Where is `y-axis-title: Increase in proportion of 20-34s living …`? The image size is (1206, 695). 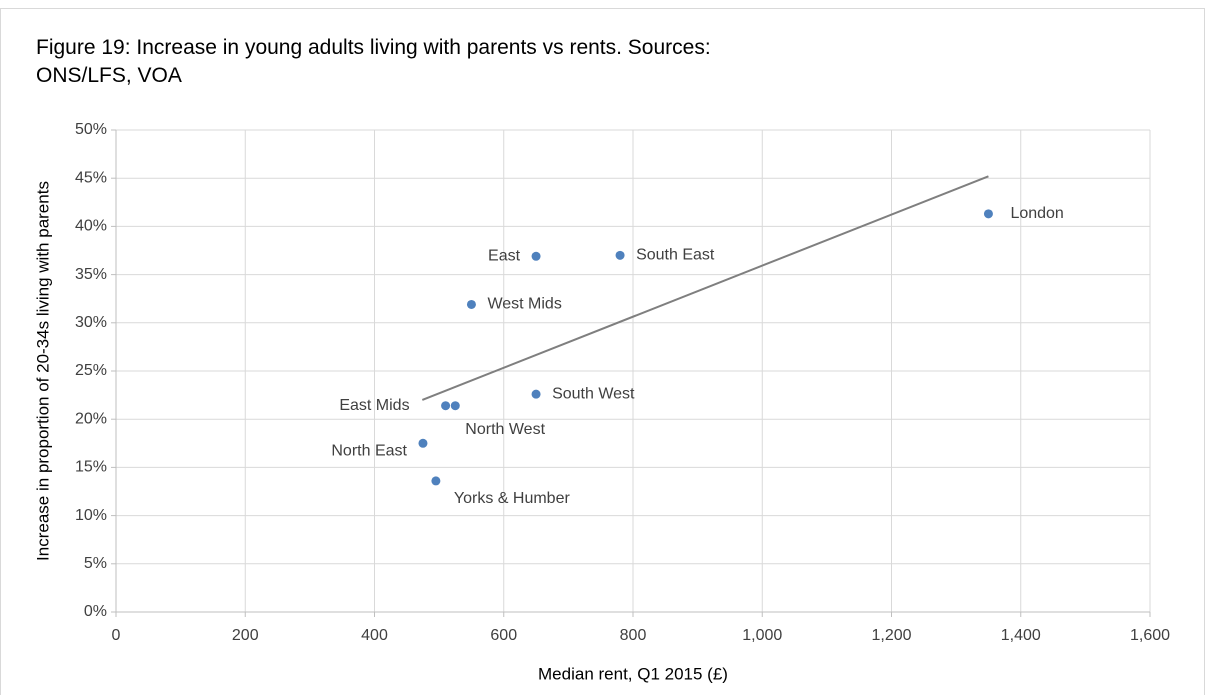
y-axis-title: Increase in proportion of 20-34s living … is located at coordinates (42, 371).